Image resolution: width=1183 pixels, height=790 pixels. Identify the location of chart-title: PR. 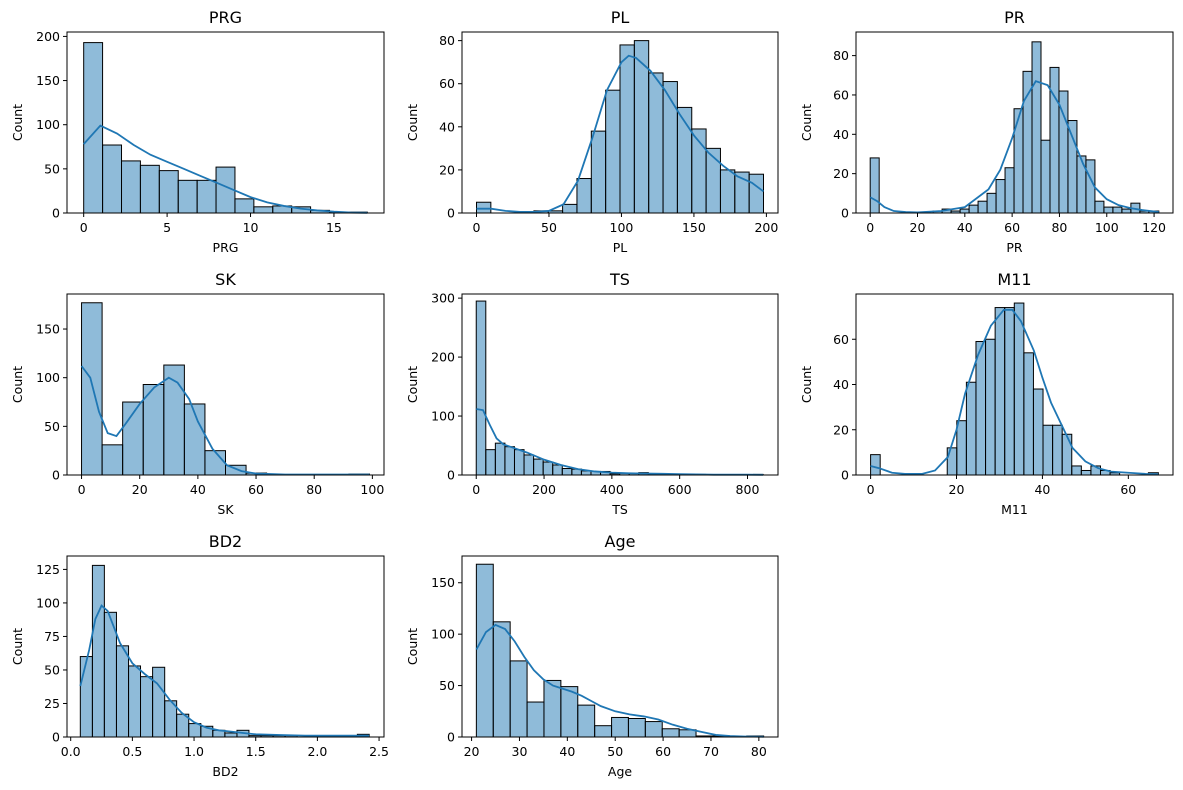
(1014, 17).